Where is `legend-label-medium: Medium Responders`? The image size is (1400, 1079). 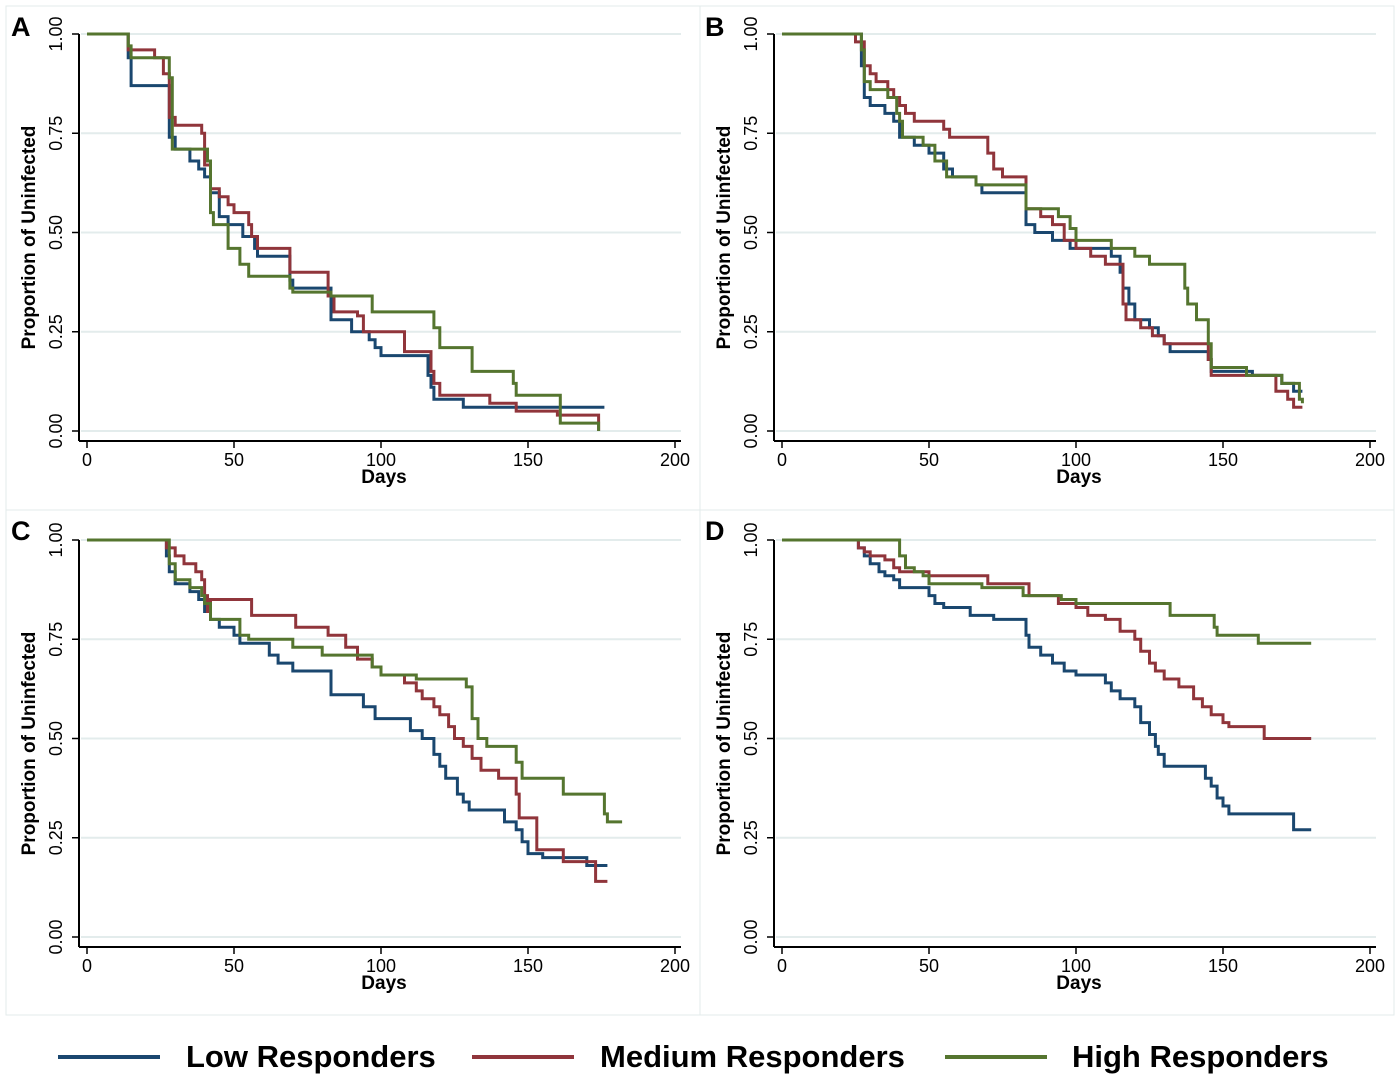
legend-label-medium: Medium Responders is located at coordinates (752, 1056).